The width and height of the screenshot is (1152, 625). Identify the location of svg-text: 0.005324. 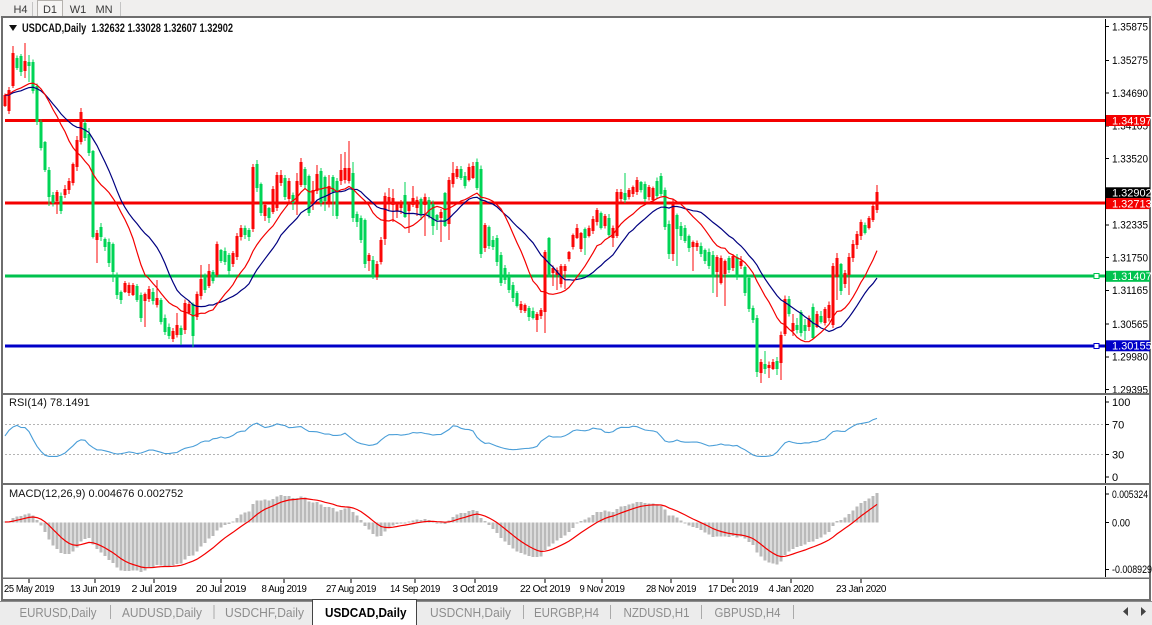
(1130, 495).